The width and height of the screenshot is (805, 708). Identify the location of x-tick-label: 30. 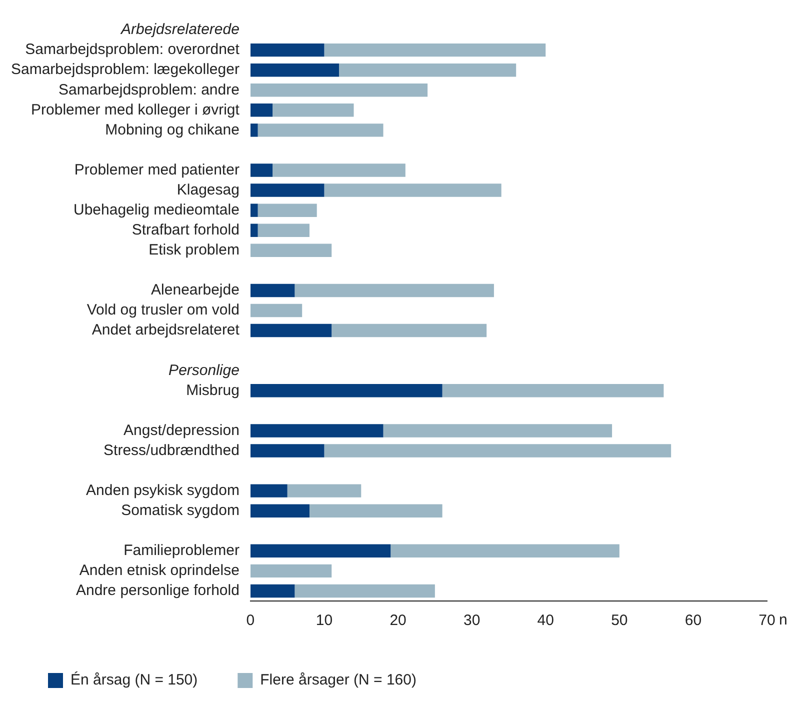
(471, 621).